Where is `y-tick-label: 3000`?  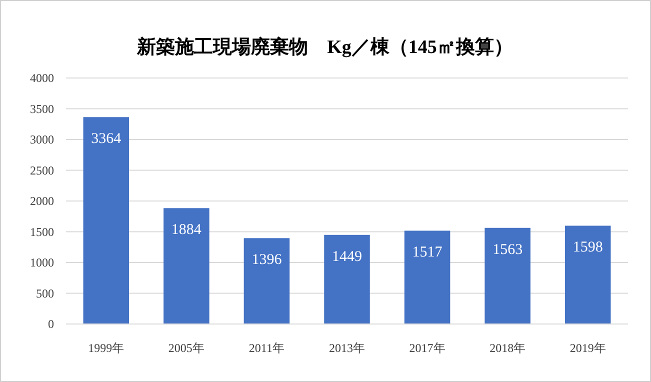 y-tick-label: 3000 is located at coordinates (42, 139).